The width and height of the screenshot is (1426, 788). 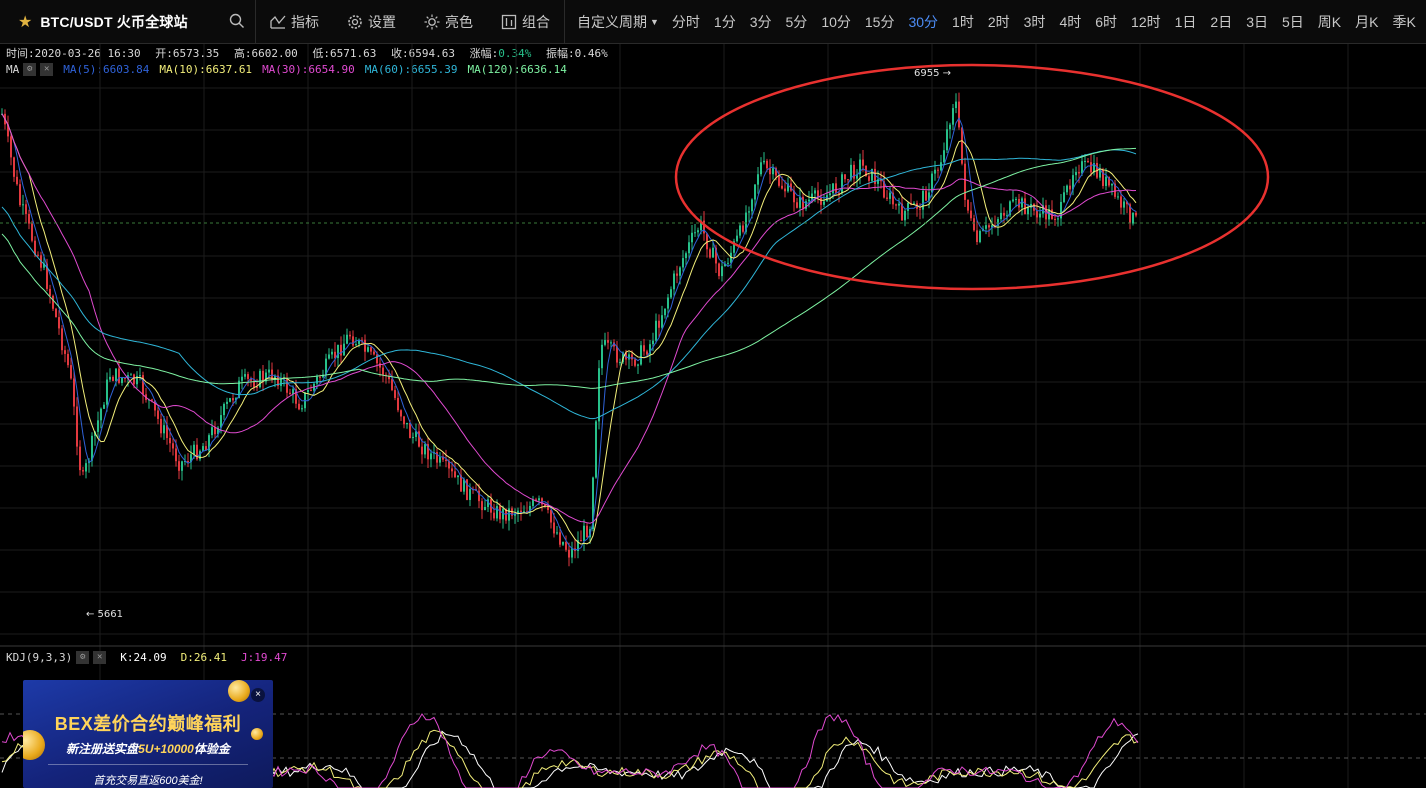 What do you see at coordinates (525, 22) in the screenshot?
I see `combo-button: 组合` at bounding box center [525, 22].